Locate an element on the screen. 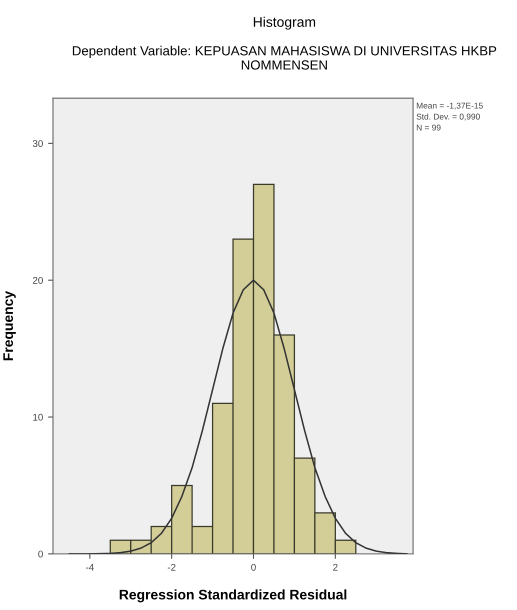  y-tick-label: 0 is located at coordinates (40, 554).